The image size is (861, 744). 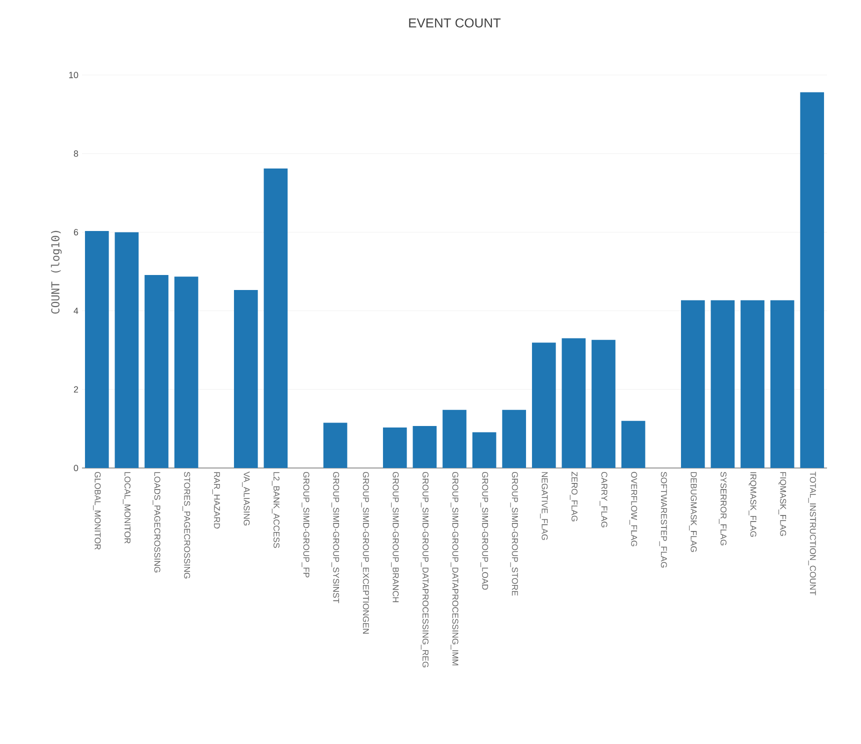 What do you see at coordinates (97, 511) in the screenshot?
I see `x-tick-label: GLOBAL_MONITOR` at bounding box center [97, 511].